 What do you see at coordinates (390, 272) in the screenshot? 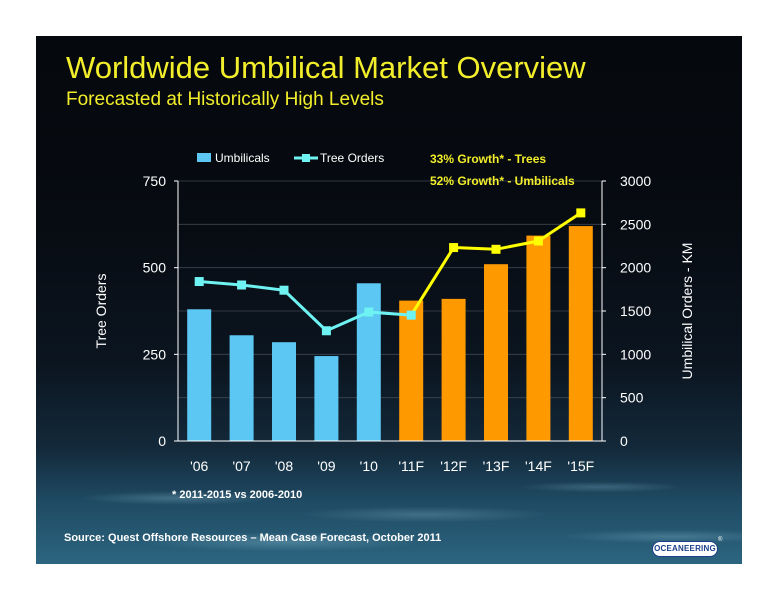
I see `tree-orders-line-series` at bounding box center [390, 272].